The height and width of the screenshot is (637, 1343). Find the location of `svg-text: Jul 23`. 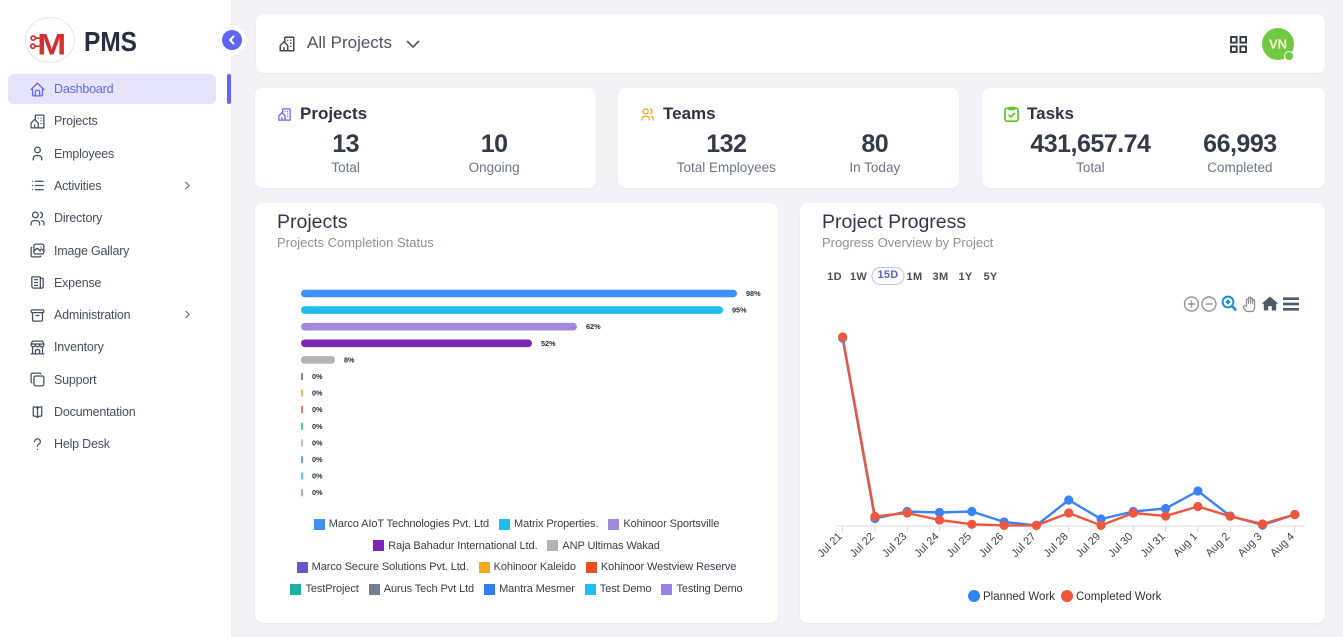

svg-text: Jul 23 is located at coordinates (894, 545).